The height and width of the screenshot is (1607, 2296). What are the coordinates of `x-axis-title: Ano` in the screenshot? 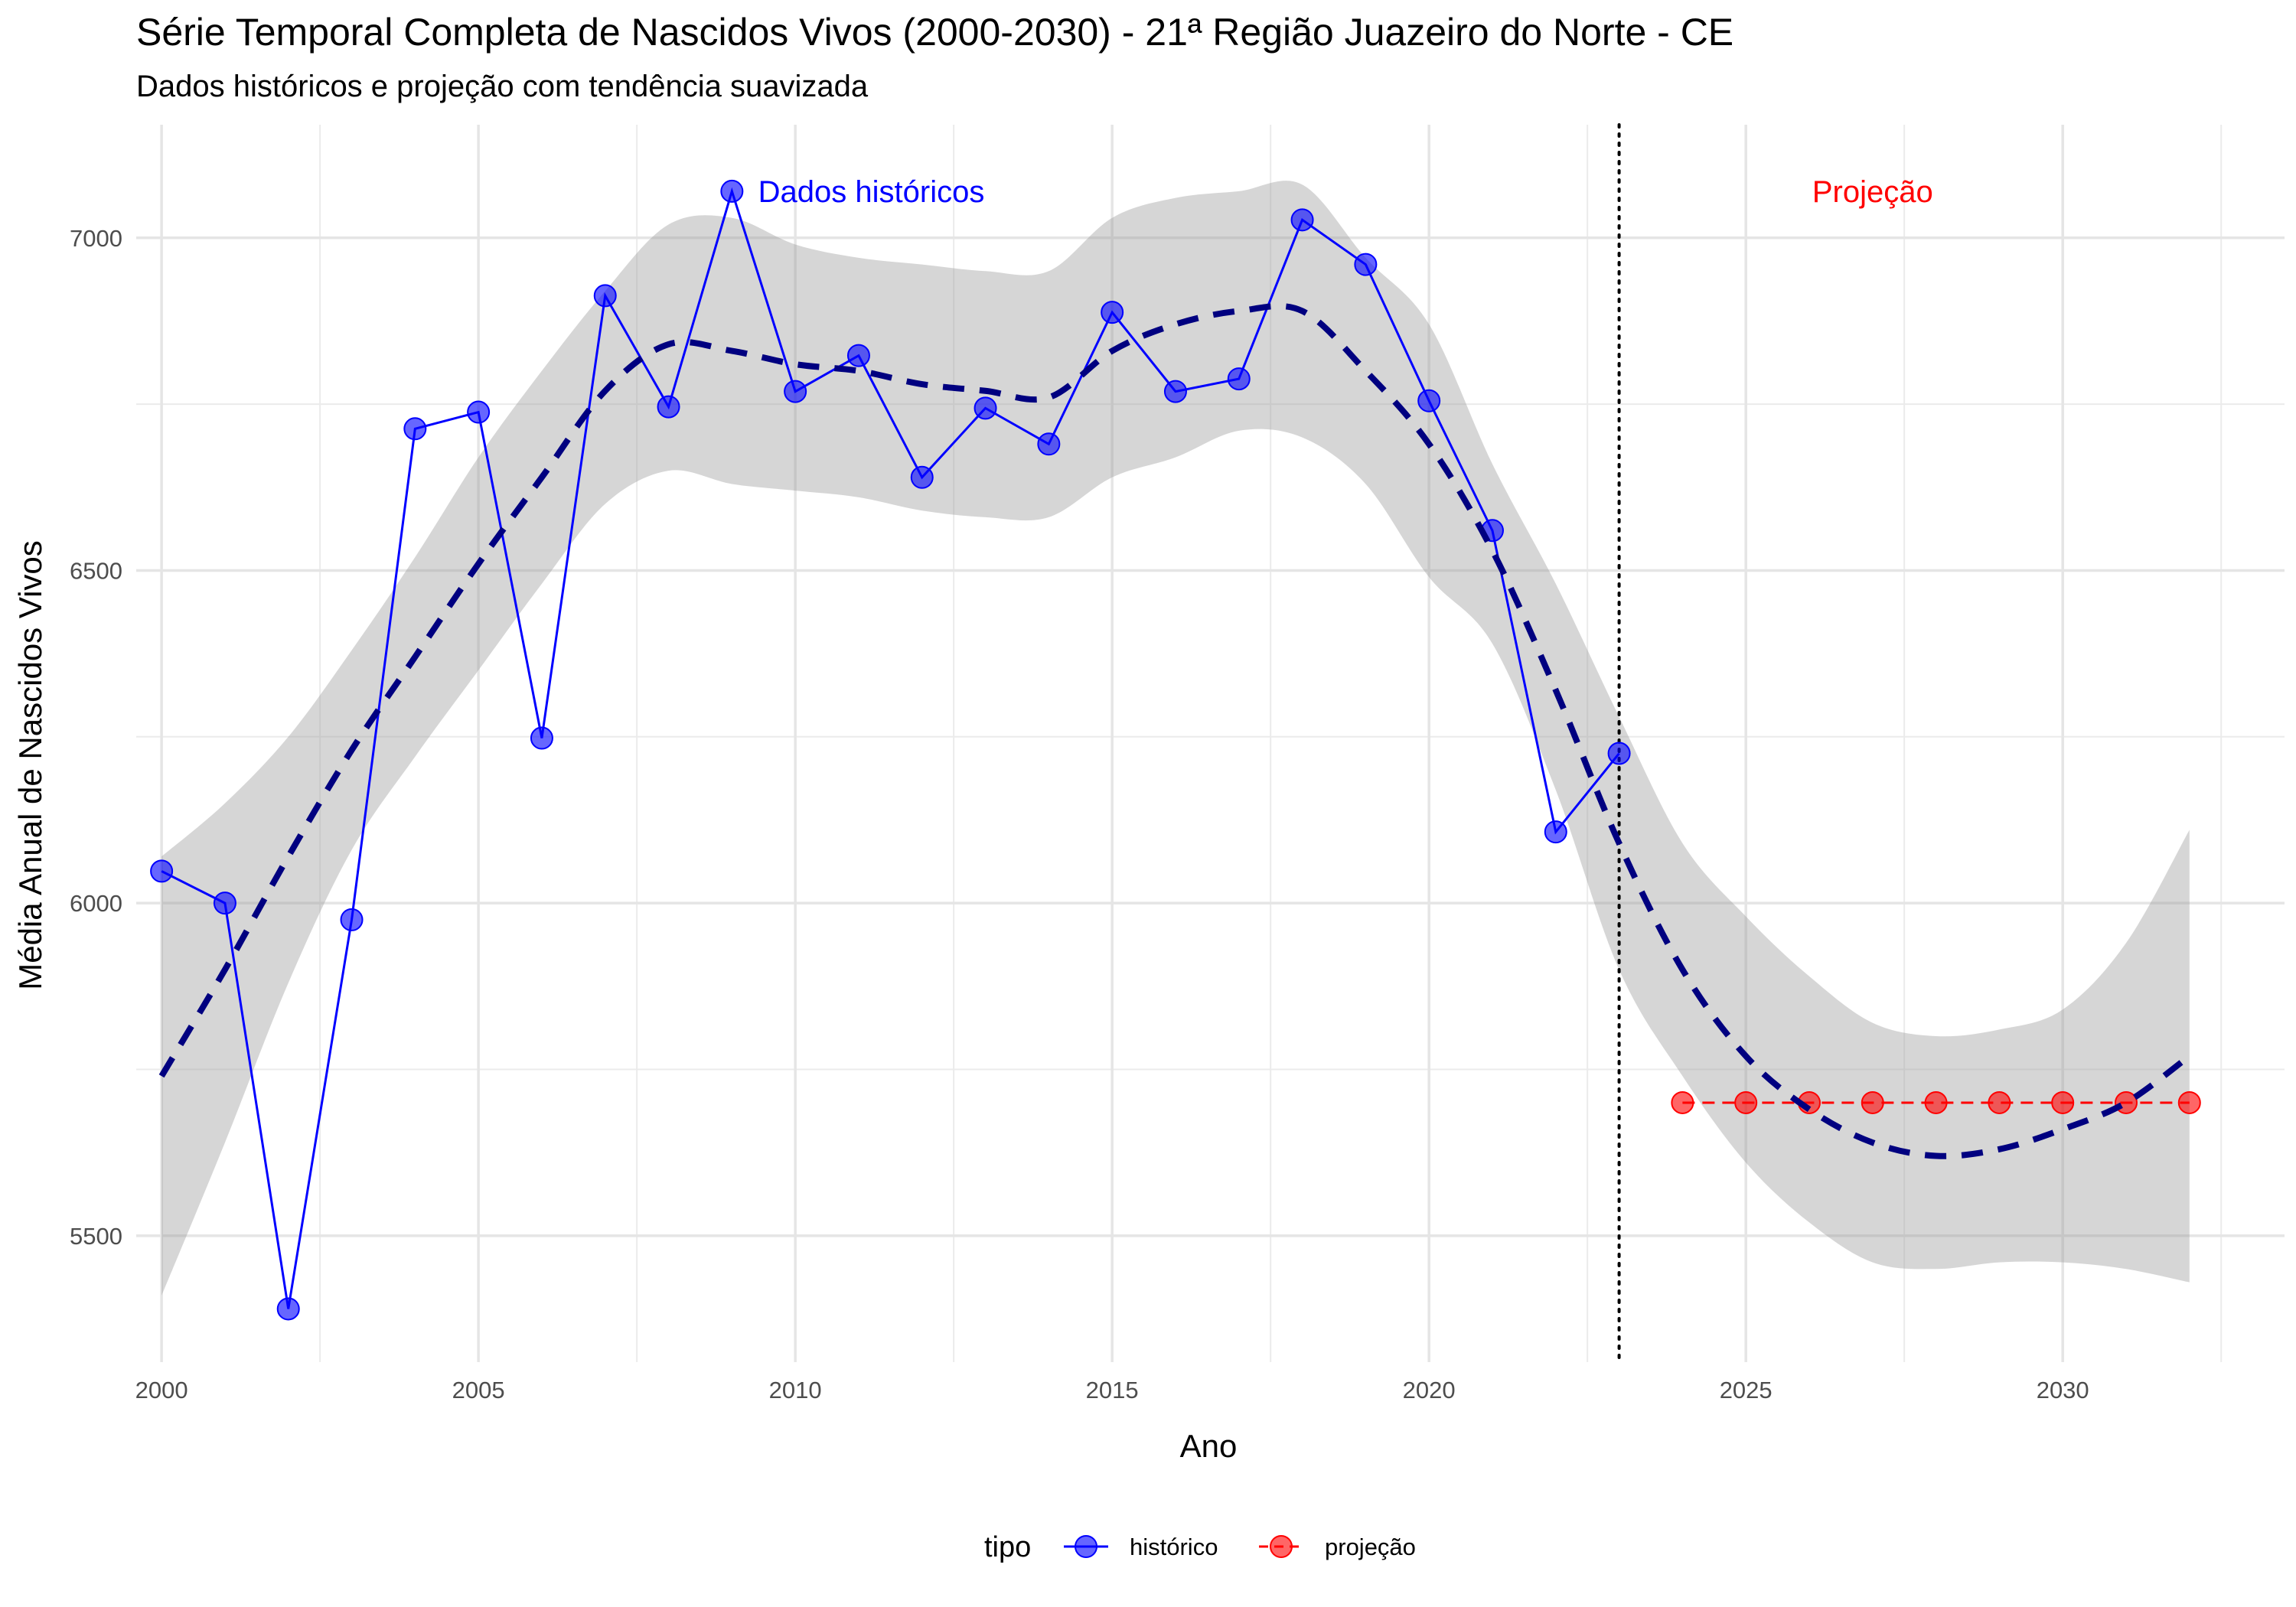 It's located at (1209, 1446).